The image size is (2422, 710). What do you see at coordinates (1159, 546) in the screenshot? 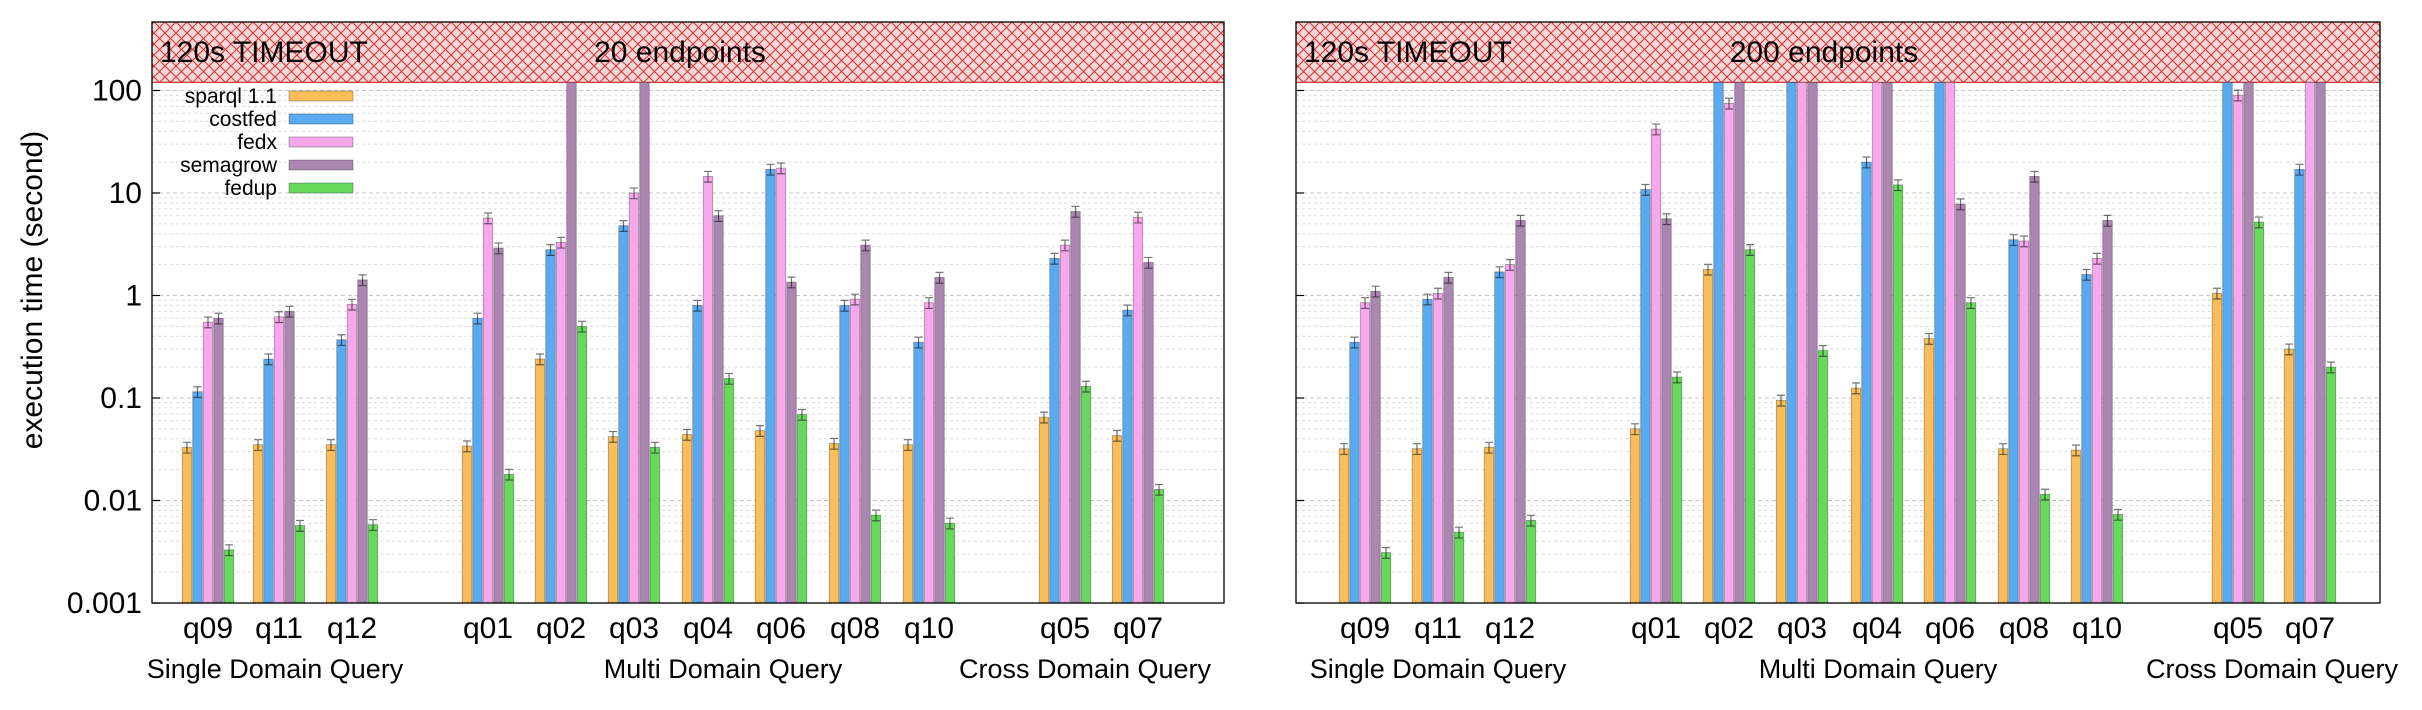
I see `bar-fedup-q07` at bounding box center [1159, 546].